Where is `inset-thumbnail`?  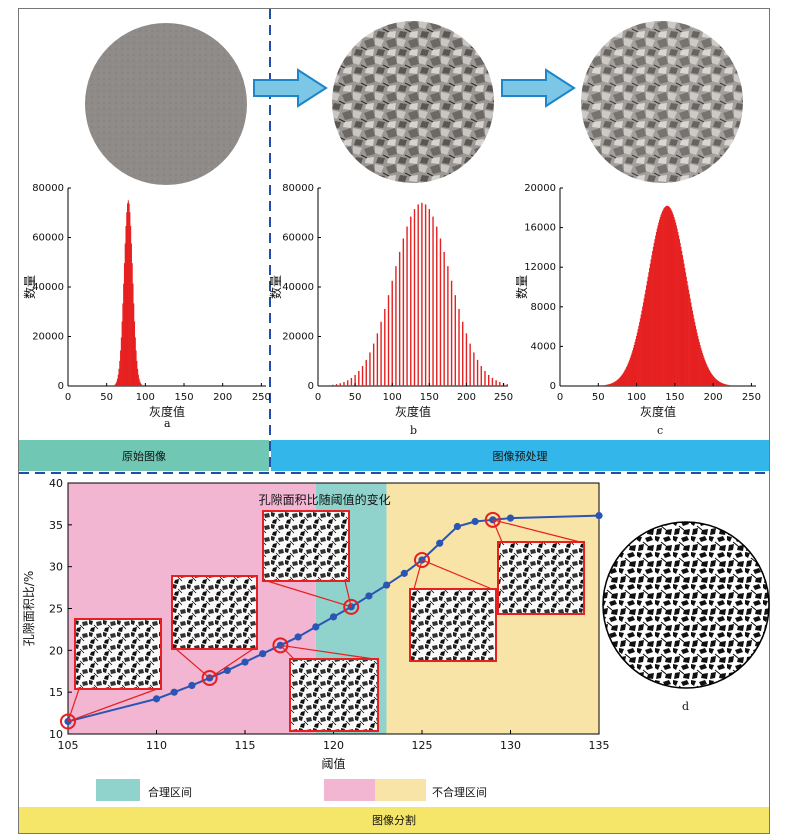 inset-thumbnail is located at coordinates (334, 695).